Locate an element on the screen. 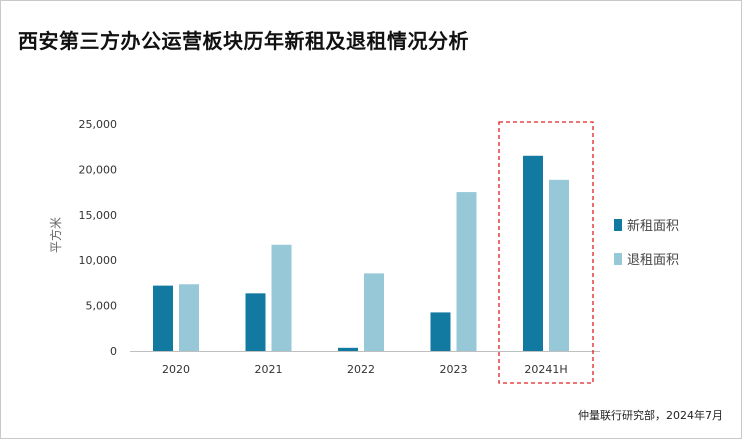 The height and width of the screenshot is (441, 744). bar-lease-exit-2022 is located at coordinates (374, 312).